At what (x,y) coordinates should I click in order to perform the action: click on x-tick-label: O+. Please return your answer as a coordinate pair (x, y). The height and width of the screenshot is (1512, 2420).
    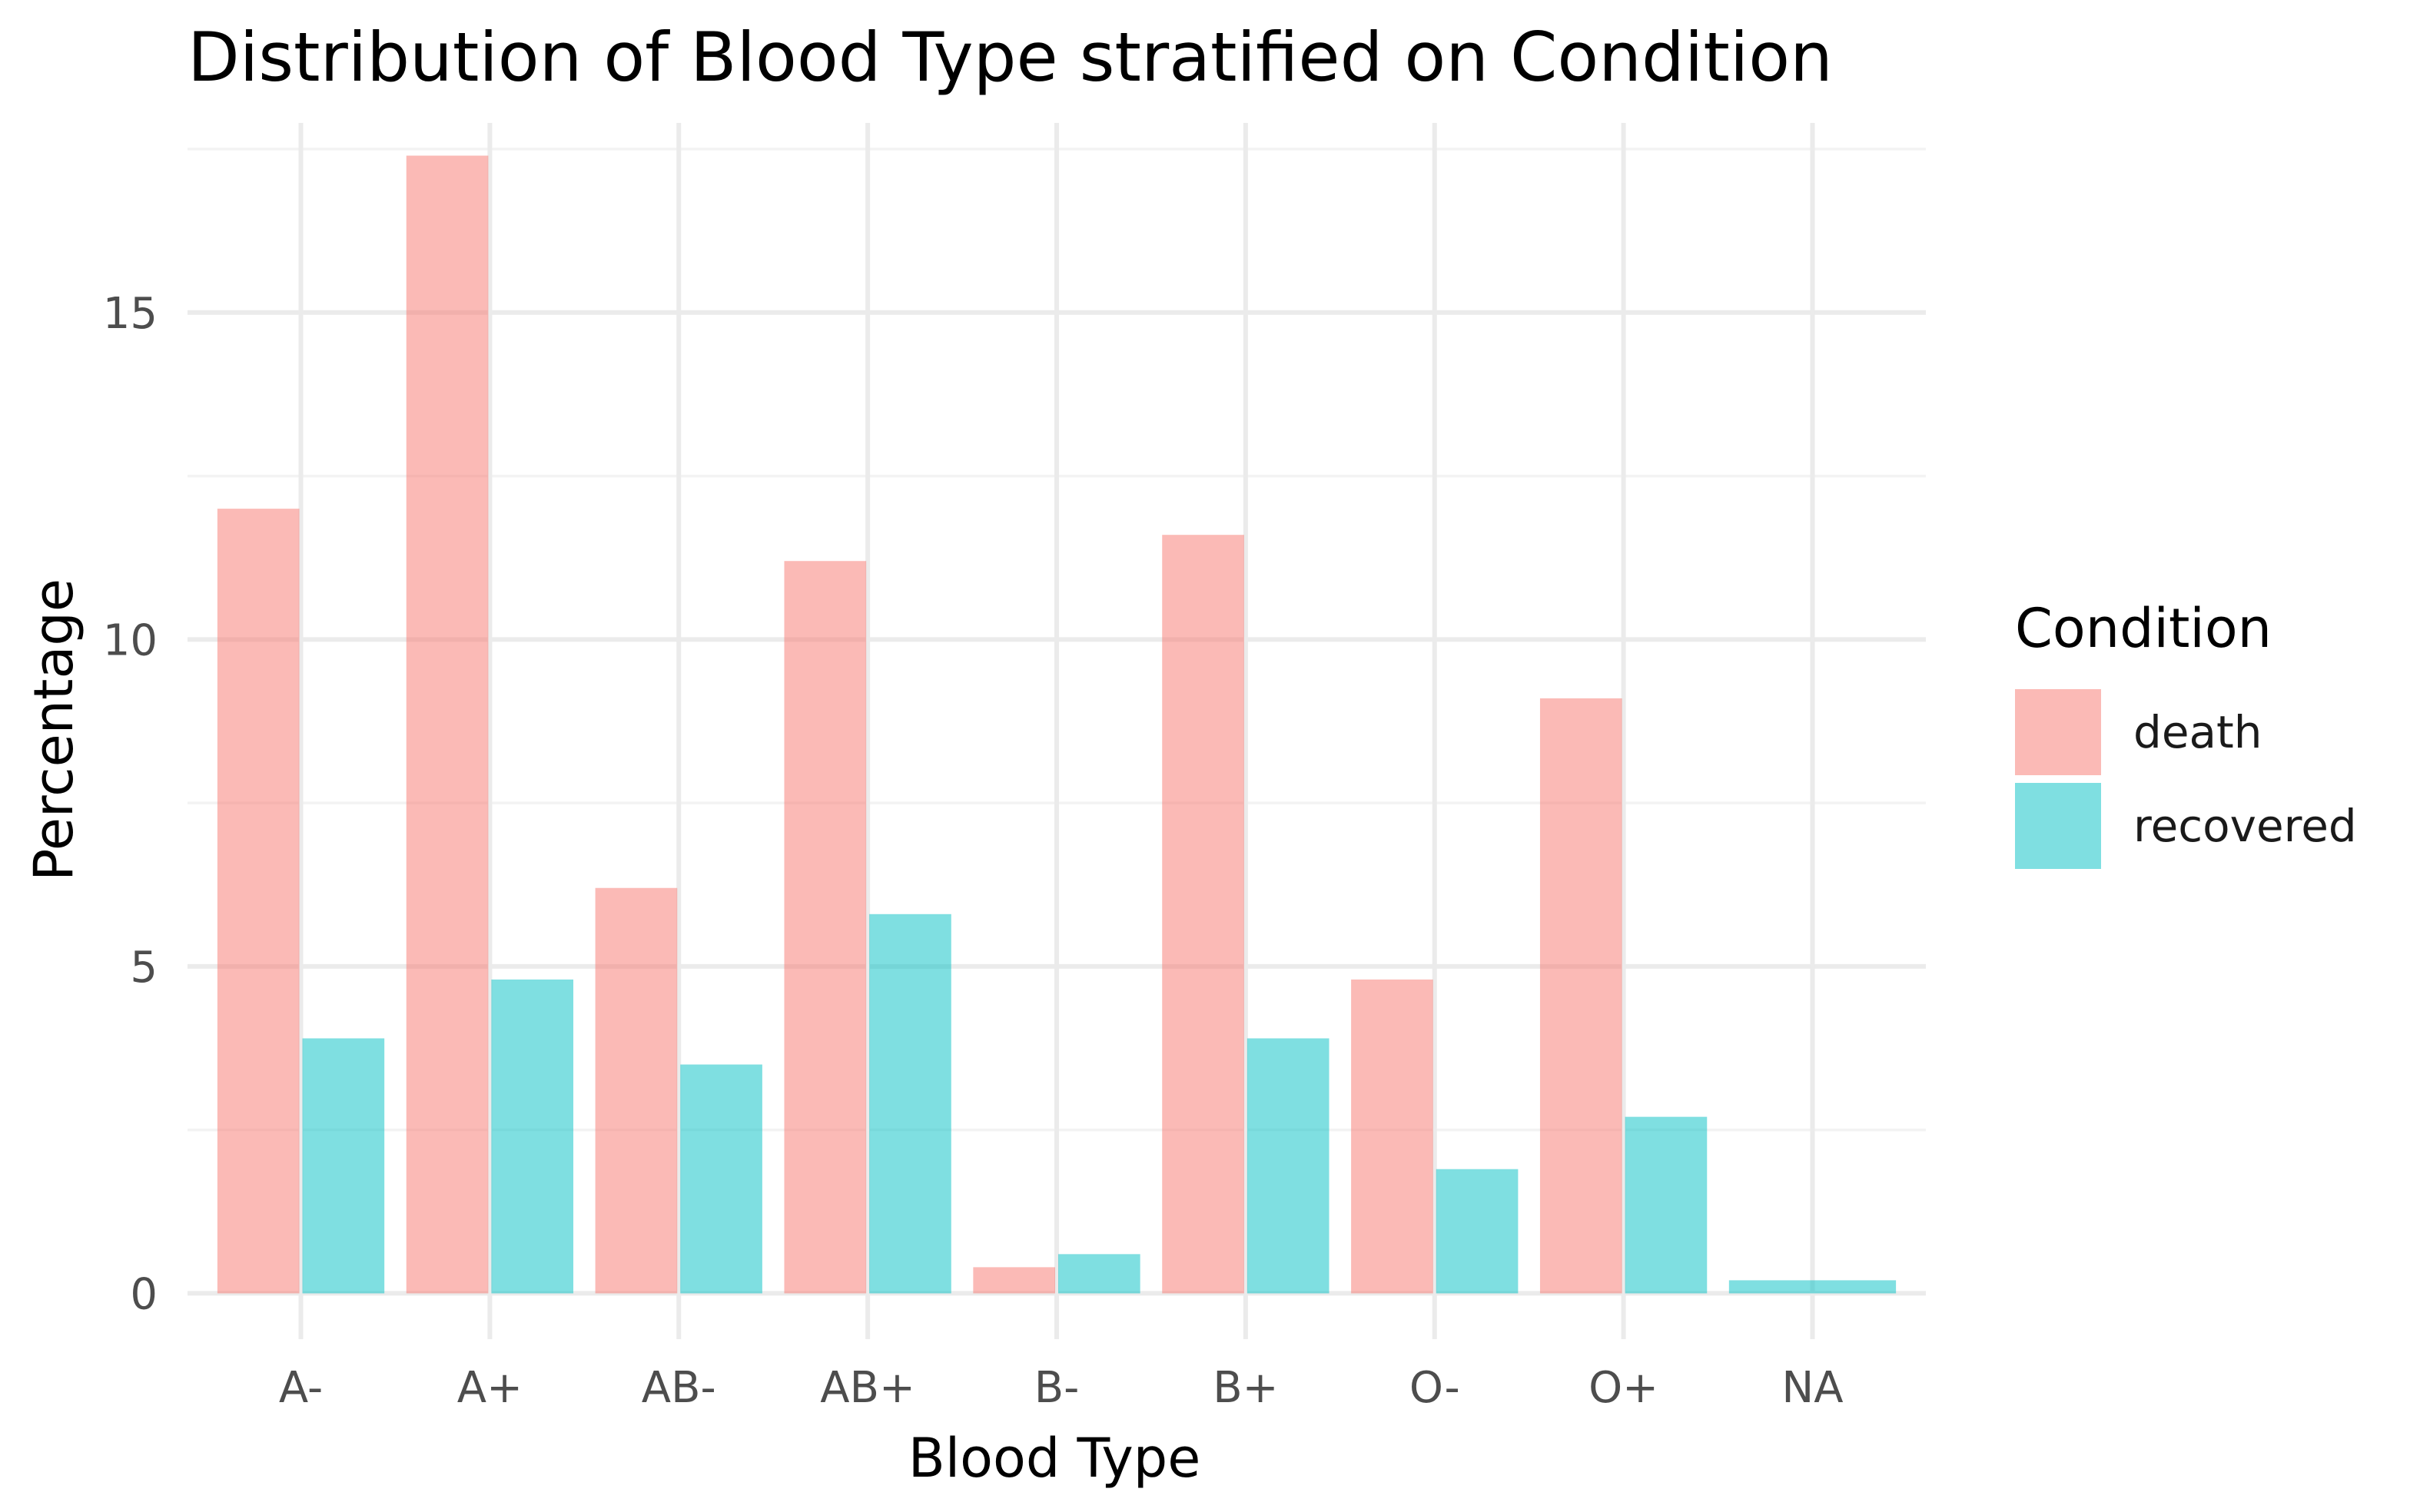
    Looking at the image, I should click on (1623, 1388).